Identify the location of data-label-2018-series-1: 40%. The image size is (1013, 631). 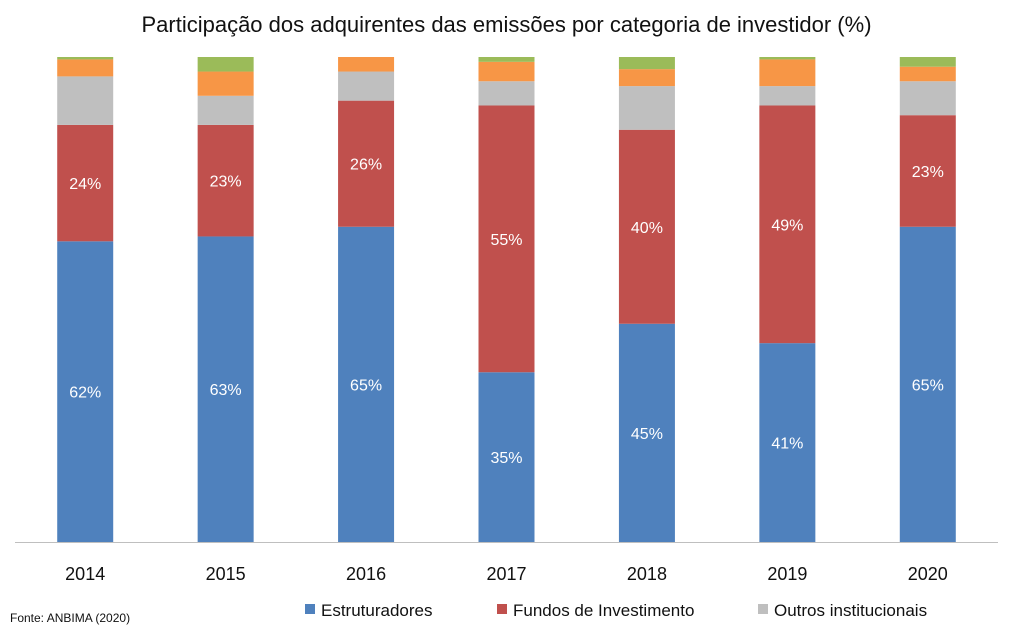
(647, 228).